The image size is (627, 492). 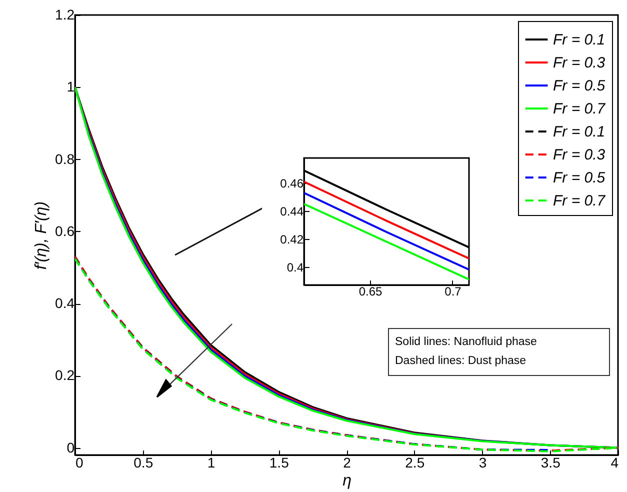 I want to click on y-tick-label: 0, so click(x=70, y=447).